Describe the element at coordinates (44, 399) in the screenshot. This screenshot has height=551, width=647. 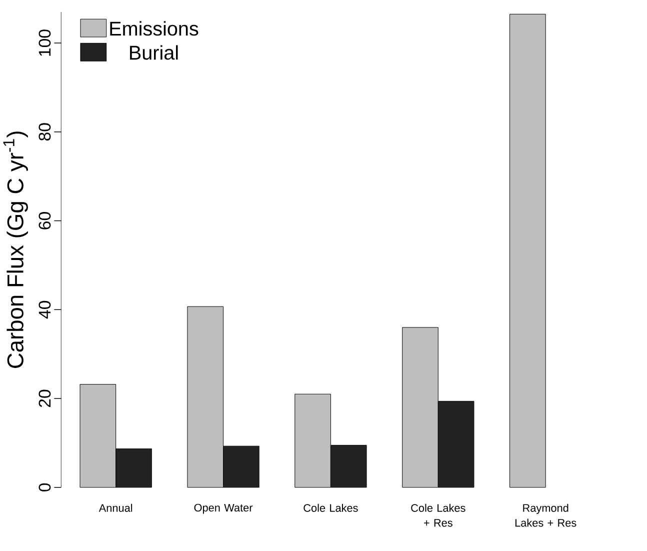
I see `y-tick-label: 20` at that location.